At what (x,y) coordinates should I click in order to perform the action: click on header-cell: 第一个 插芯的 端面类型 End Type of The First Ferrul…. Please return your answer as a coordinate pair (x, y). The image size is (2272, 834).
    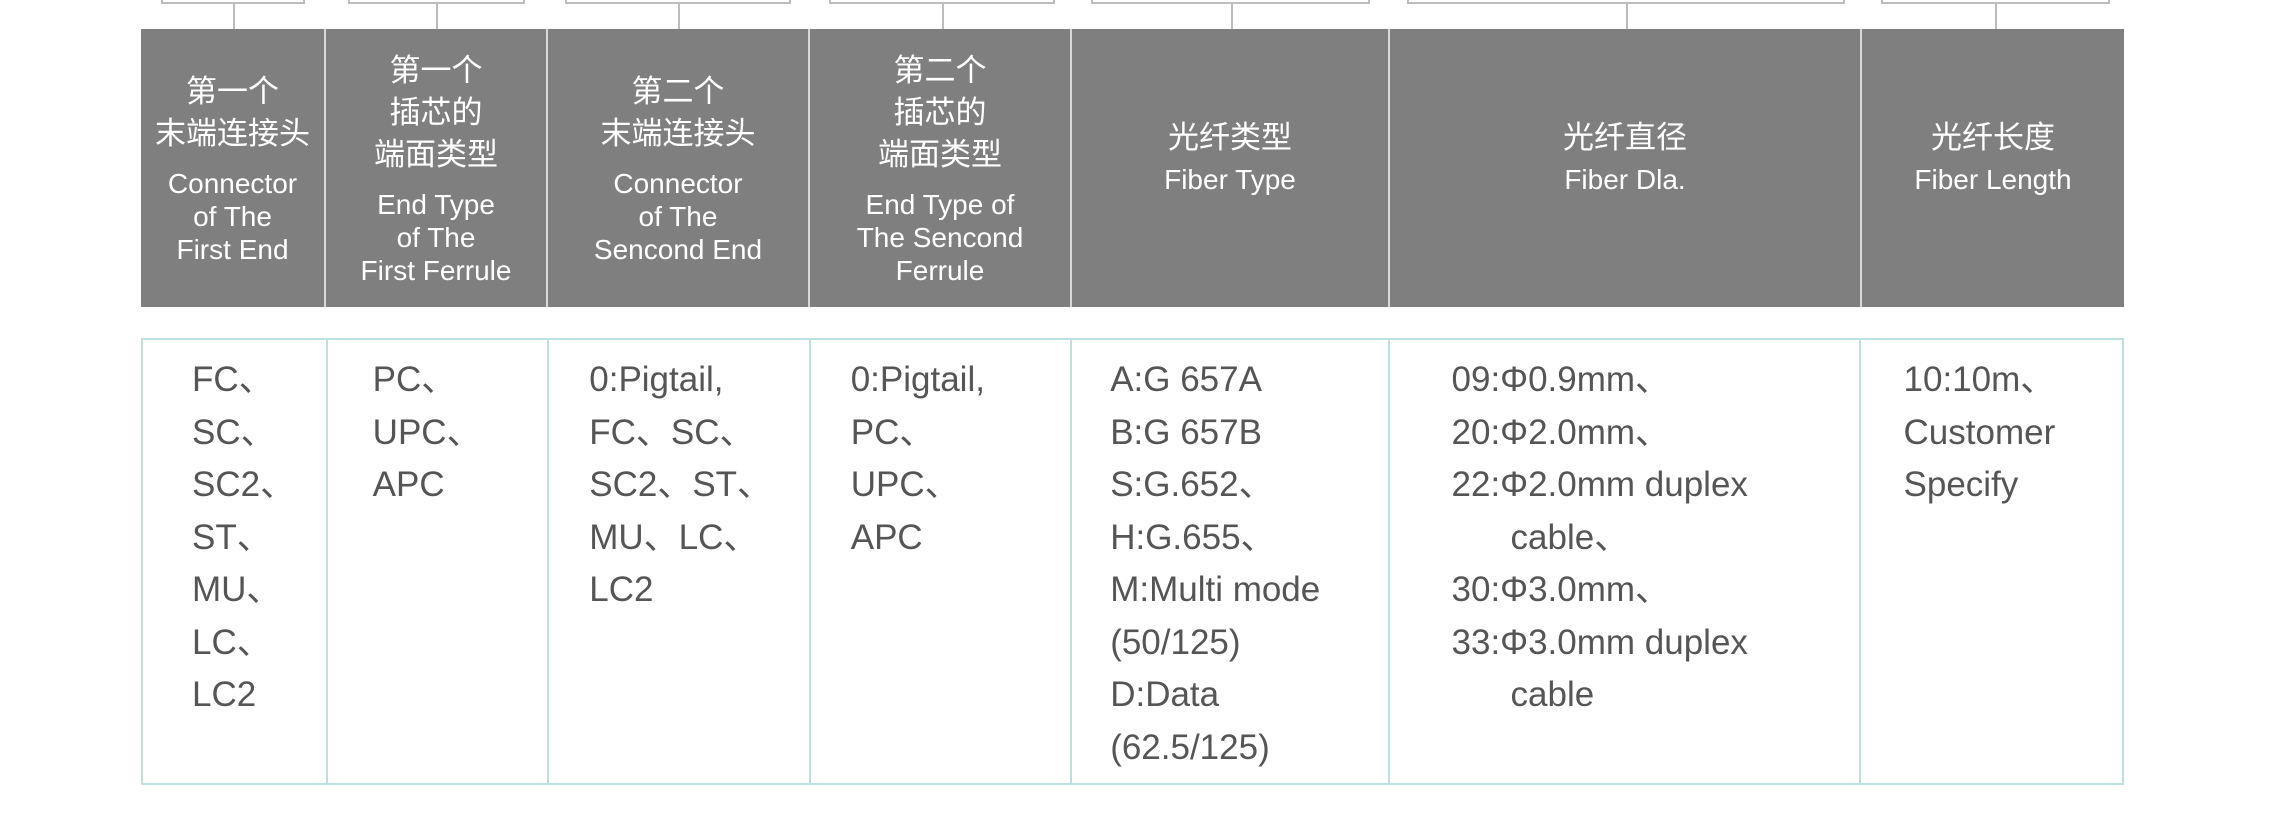
    Looking at the image, I should click on (437, 168).